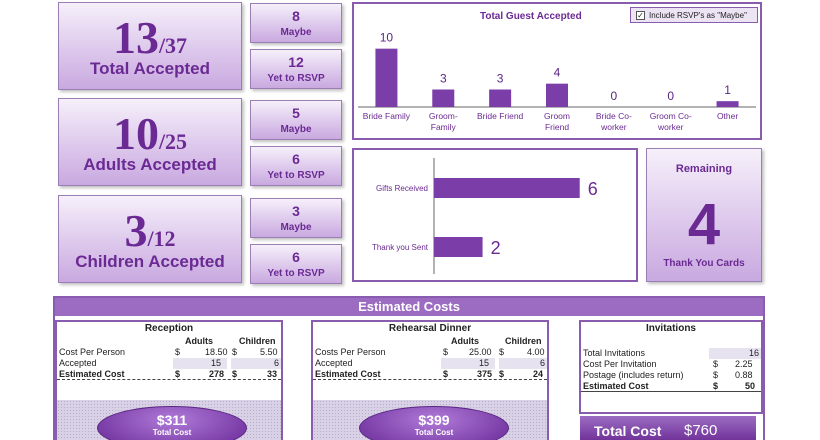  Describe the element at coordinates (296, 166) in the screenshot. I see `adults-yet-to-rsvp-tile: 6 Yet to RSVP` at that location.